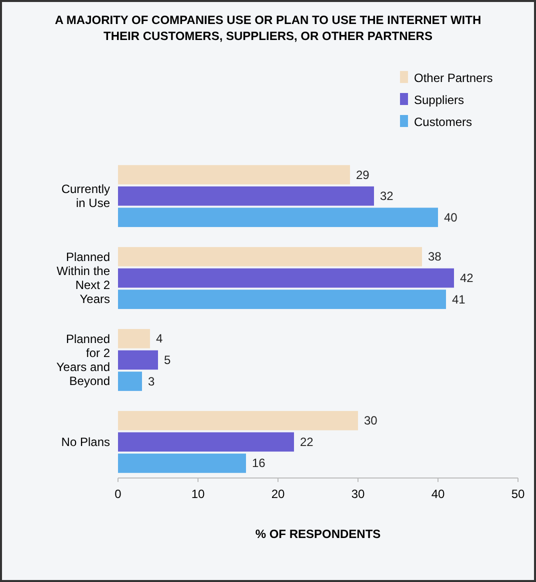 Image resolution: width=536 pixels, height=582 pixels. I want to click on data-label: 32, so click(387, 196).